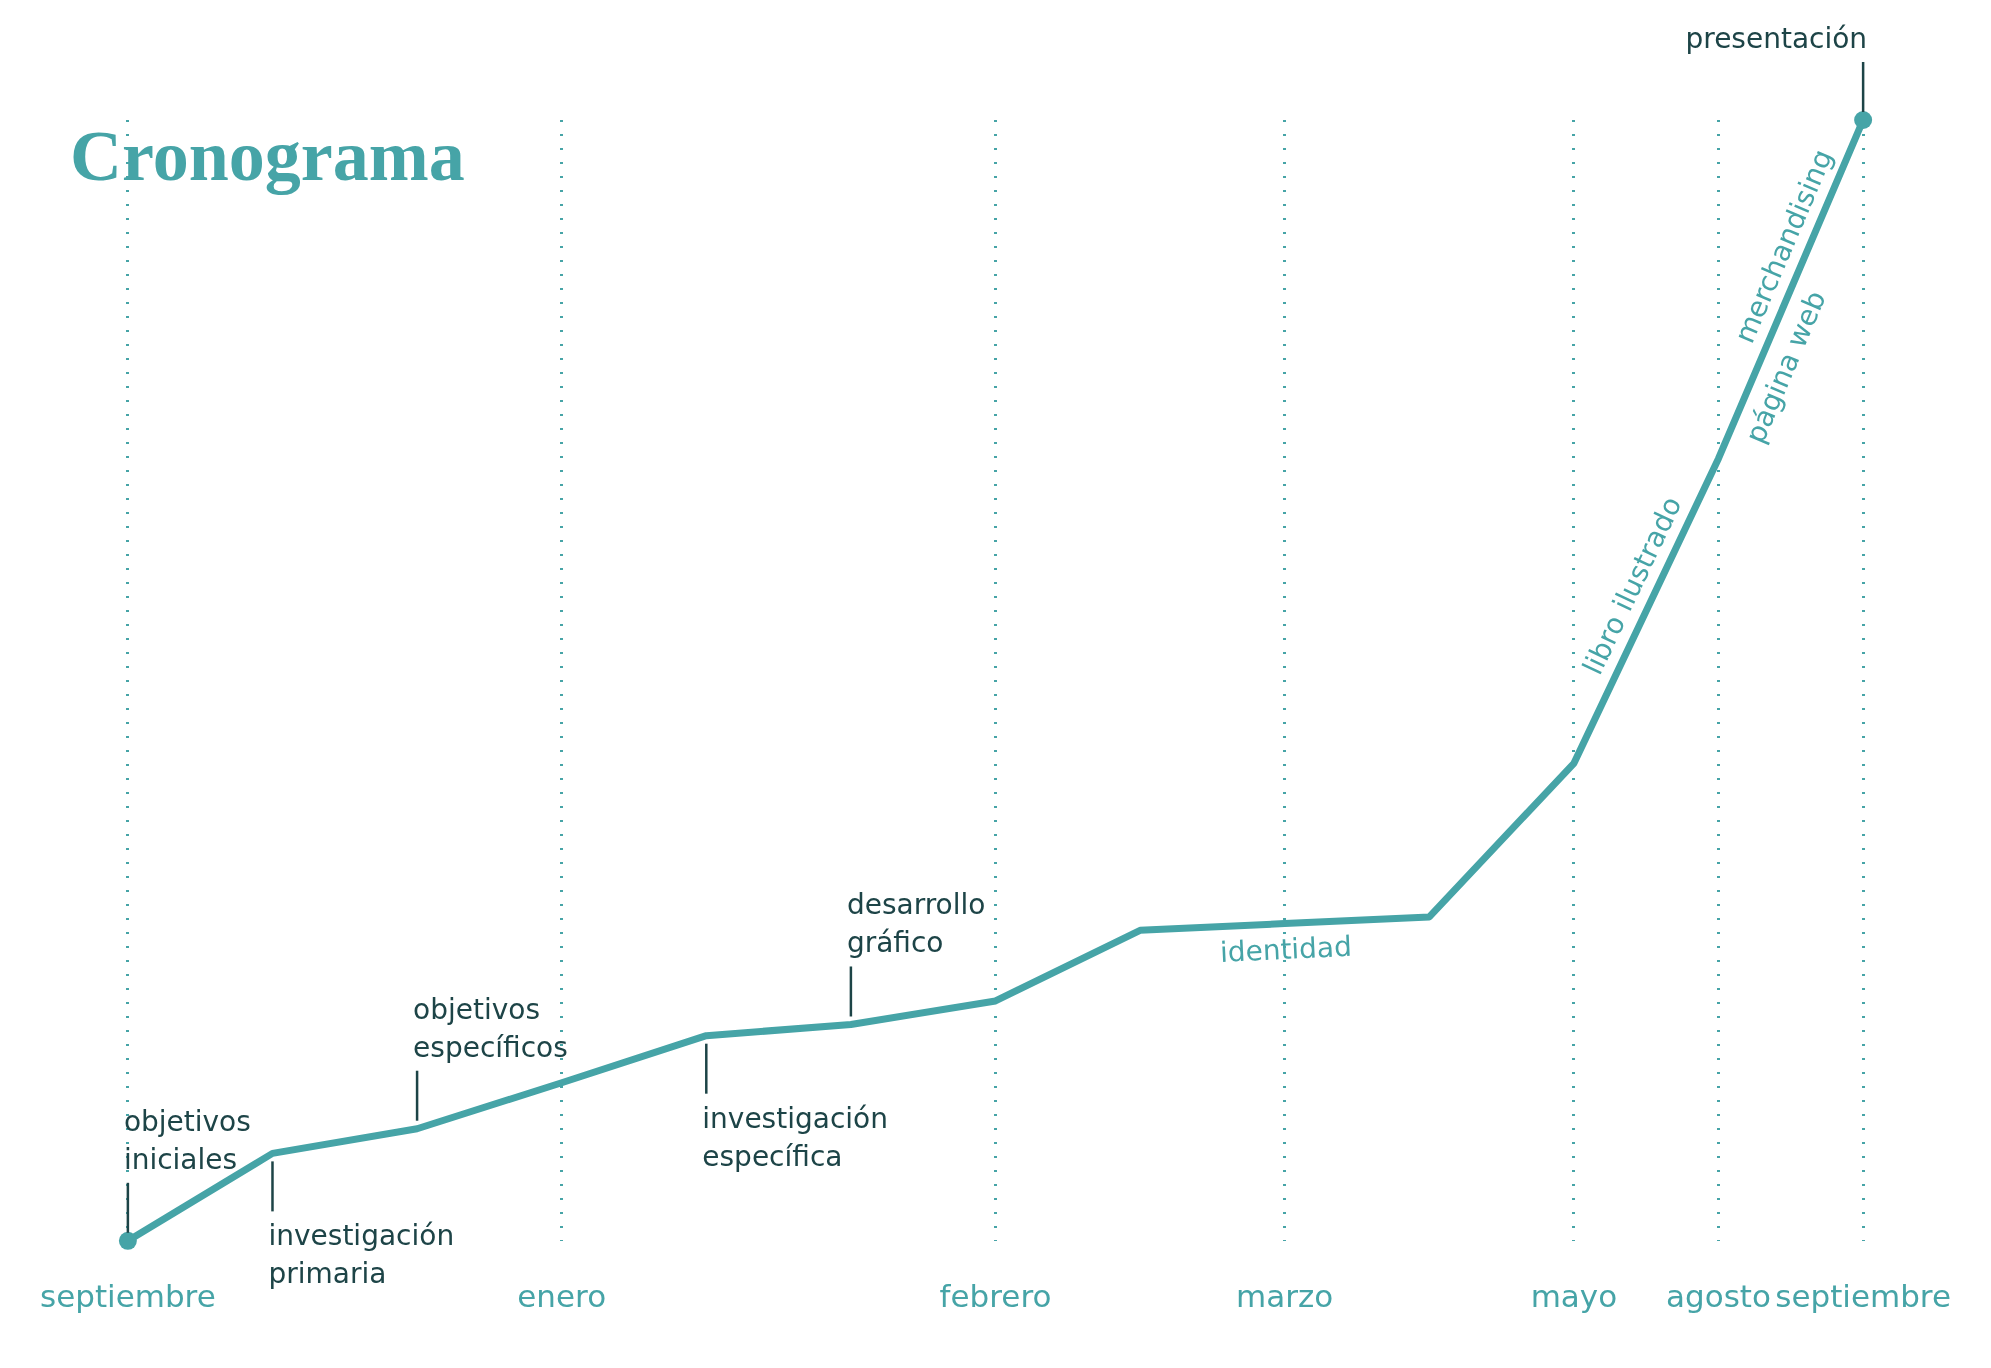 The image size is (1991, 1368). What do you see at coordinates (361, 1255) in the screenshot?
I see `annotation: investigación primaria` at bounding box center [361, 1255].